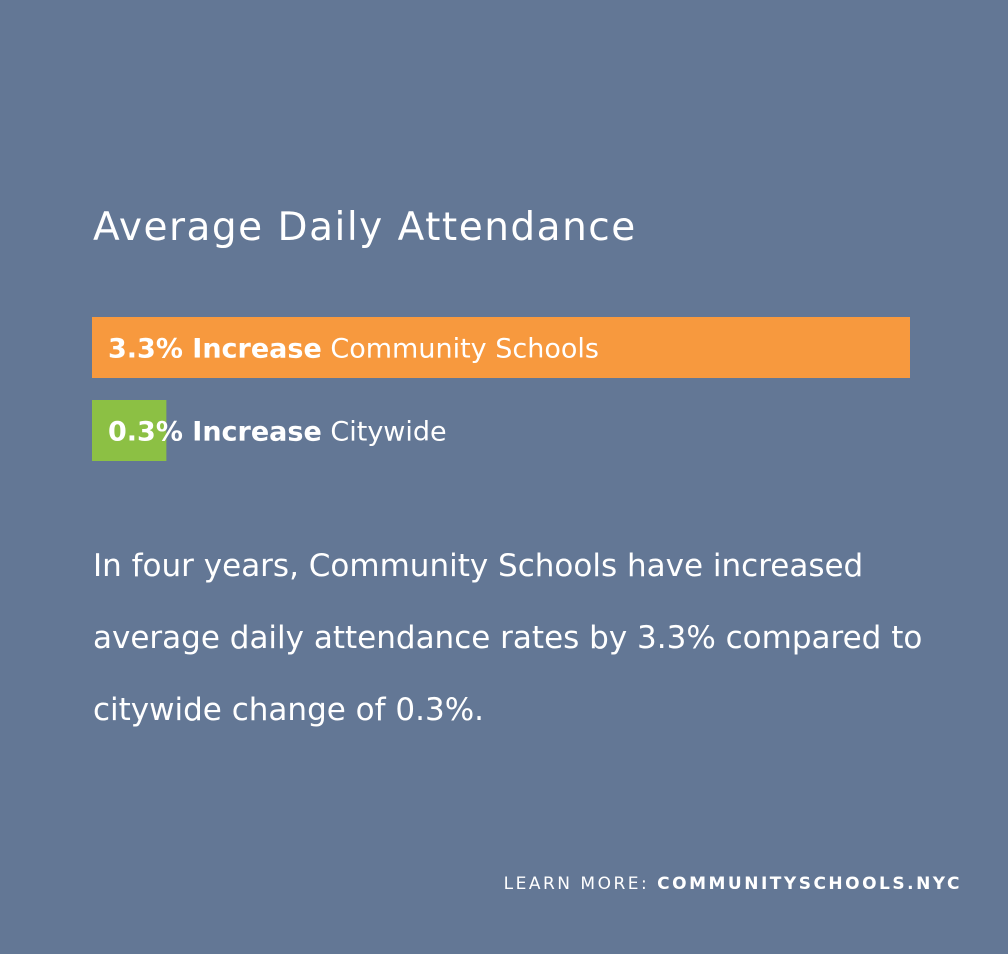  I want to click on bar-value-label: 0.3% Increase, so click(215, 432).